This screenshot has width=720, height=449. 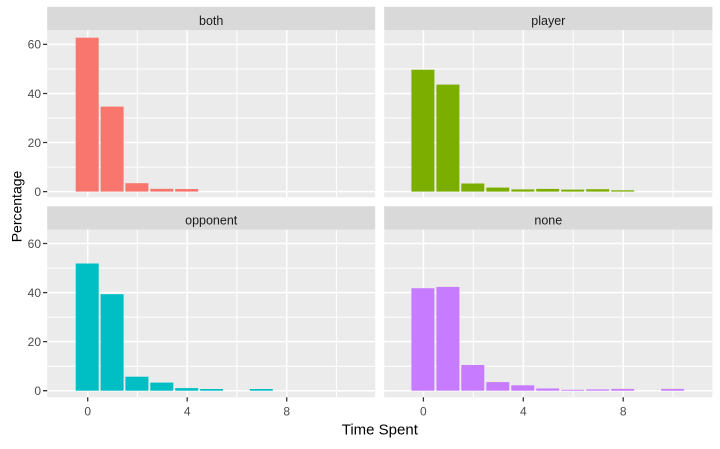 What do you see at coordinates (17, 206) in the screenshot?
I see `svg-text: Percentage` at bounding box center [17, 206].